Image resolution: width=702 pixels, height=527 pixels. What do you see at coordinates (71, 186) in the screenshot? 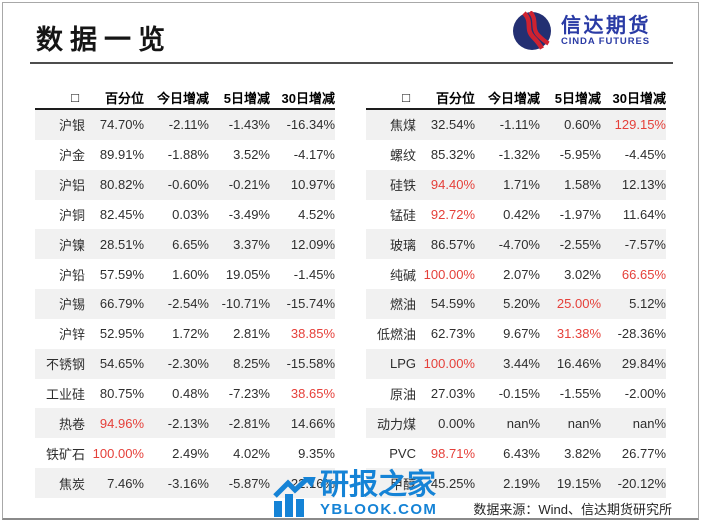
I see `row-label: 沪铝` at bounding box center [71, 186].